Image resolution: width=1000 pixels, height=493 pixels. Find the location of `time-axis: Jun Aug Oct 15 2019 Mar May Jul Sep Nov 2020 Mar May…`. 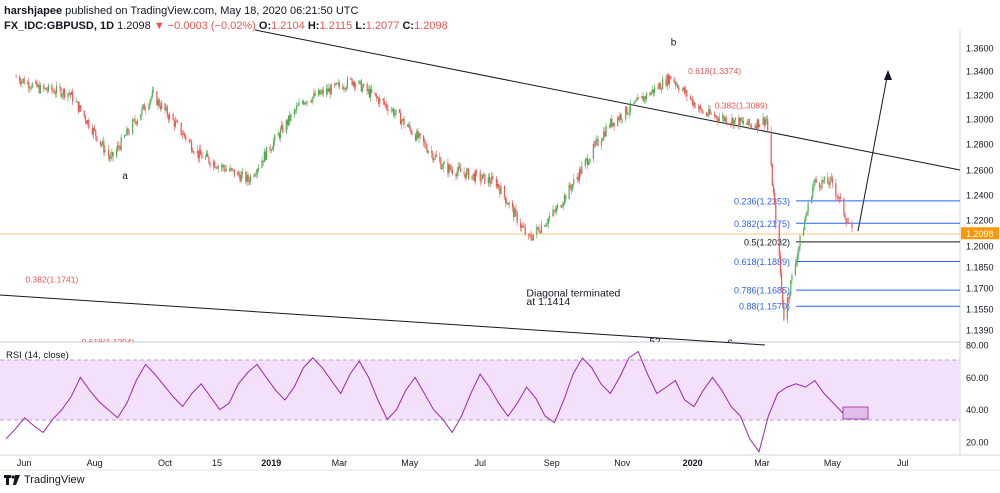

time-axis: Jun Aug Oct 15 2019 Mar May Jul Sep Nov 2020 Mar May… is located at coordinates (463, 463).